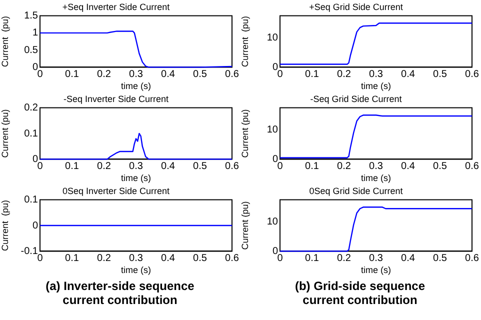 This screenshot has height=320, width=481. I want to click on chart-title: -Seq Inverter Side Current, so click(116, 99).